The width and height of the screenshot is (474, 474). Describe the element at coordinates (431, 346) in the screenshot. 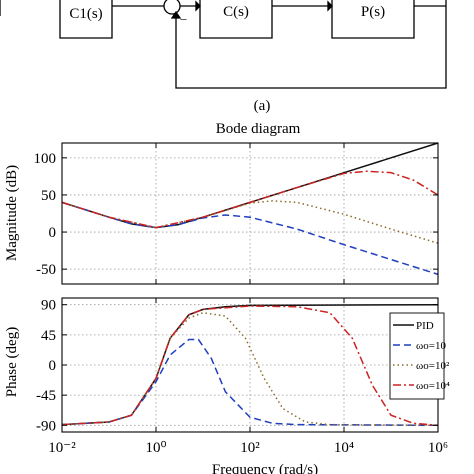

I see `legend-label-1: ωo=10` at that location.